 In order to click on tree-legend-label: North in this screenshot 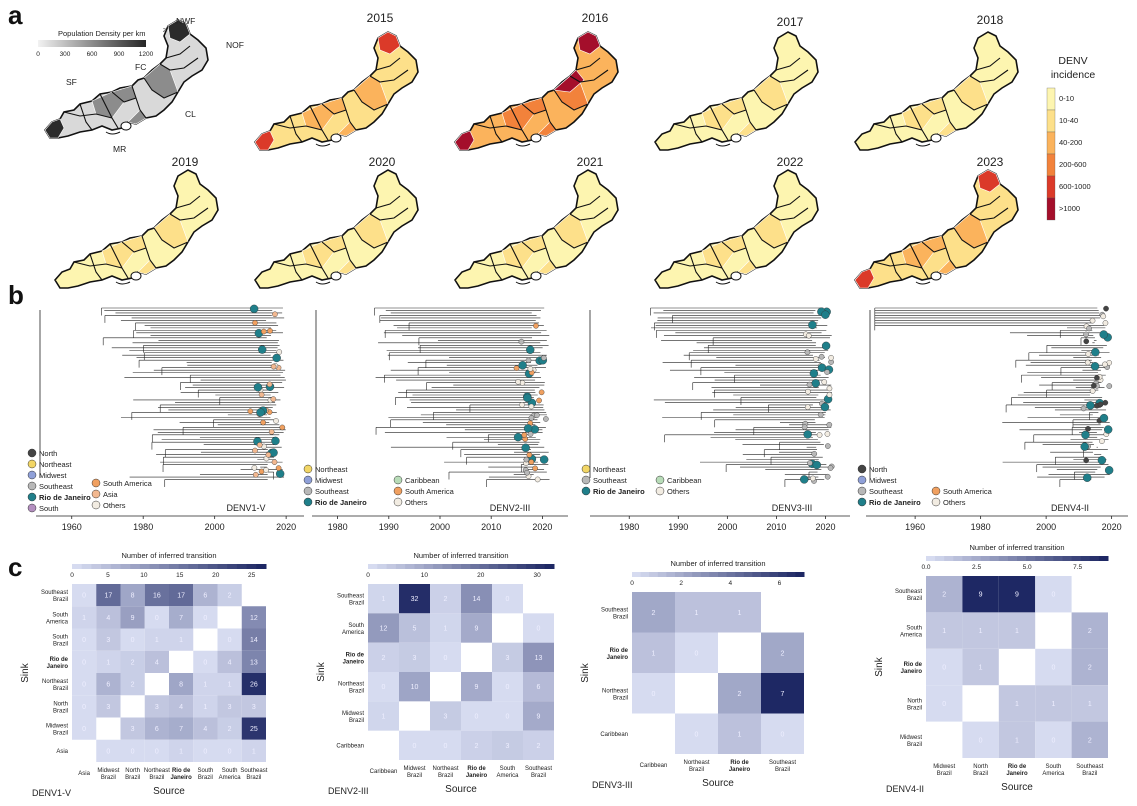, I will do `click(878, 469)`.